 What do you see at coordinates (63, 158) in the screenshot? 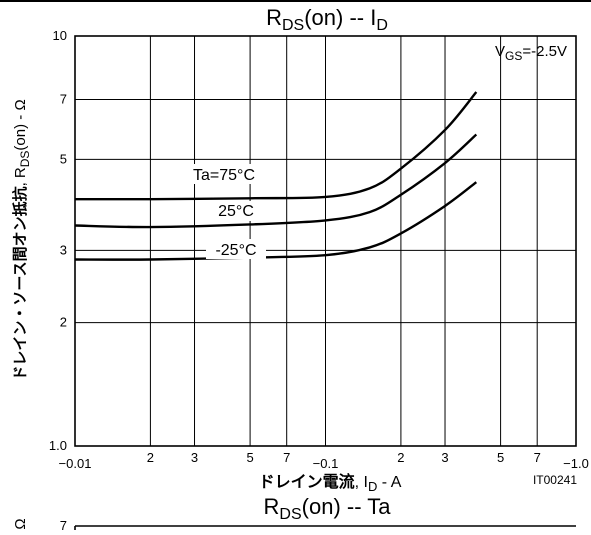
I see `y-tick-label: 5` at bounding box center [63, 158].